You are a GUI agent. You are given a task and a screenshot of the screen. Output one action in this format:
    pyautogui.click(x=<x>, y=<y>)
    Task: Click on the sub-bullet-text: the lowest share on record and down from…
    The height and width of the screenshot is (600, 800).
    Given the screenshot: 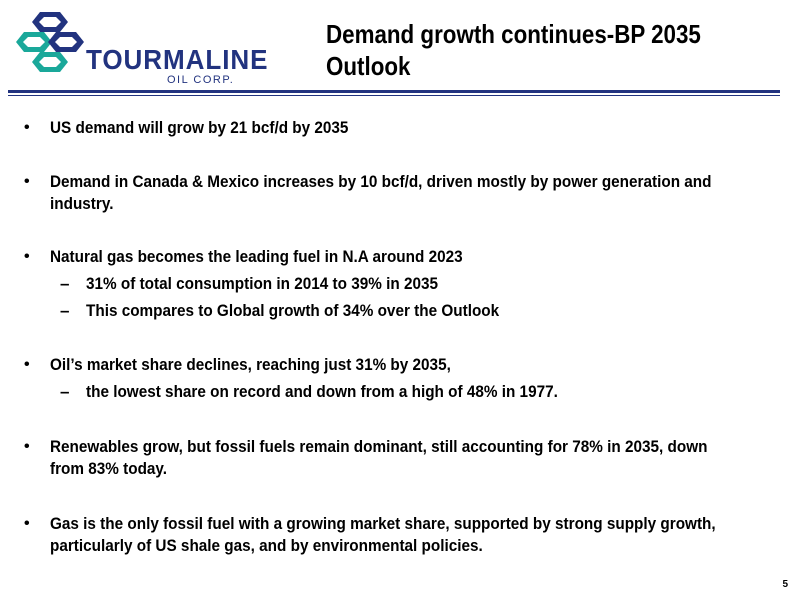 What is the action you would take?
    pyautogui.click(x=322, y=391)
    